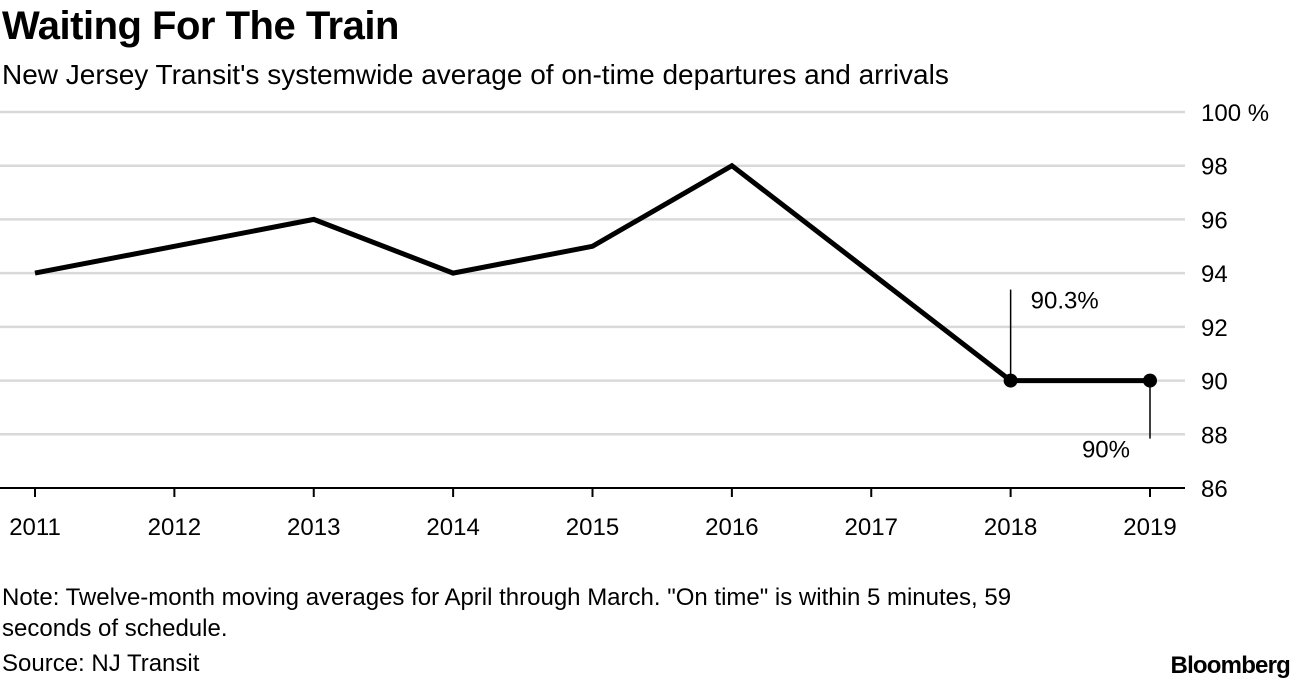 This screenshot has height=680, width=1296. What do you see at coordinates (1214, 382) in the screenshot?
I see `y-tick-label: 90` at bounding box center [1214, 382].